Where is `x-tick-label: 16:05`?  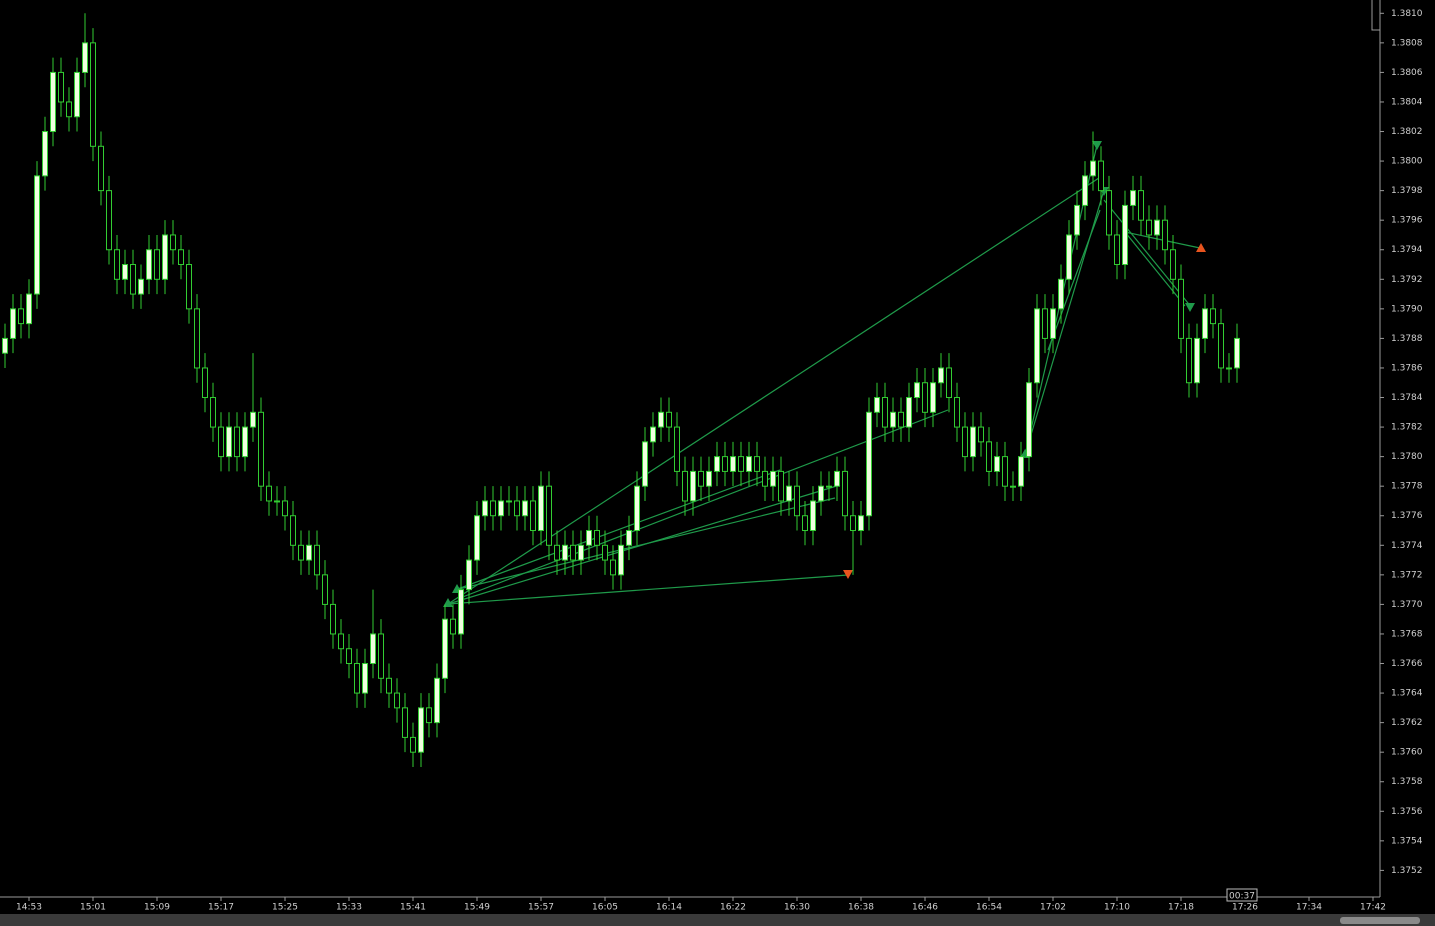 x-tick-label: 16:05 is located at coordinates (605, 908).